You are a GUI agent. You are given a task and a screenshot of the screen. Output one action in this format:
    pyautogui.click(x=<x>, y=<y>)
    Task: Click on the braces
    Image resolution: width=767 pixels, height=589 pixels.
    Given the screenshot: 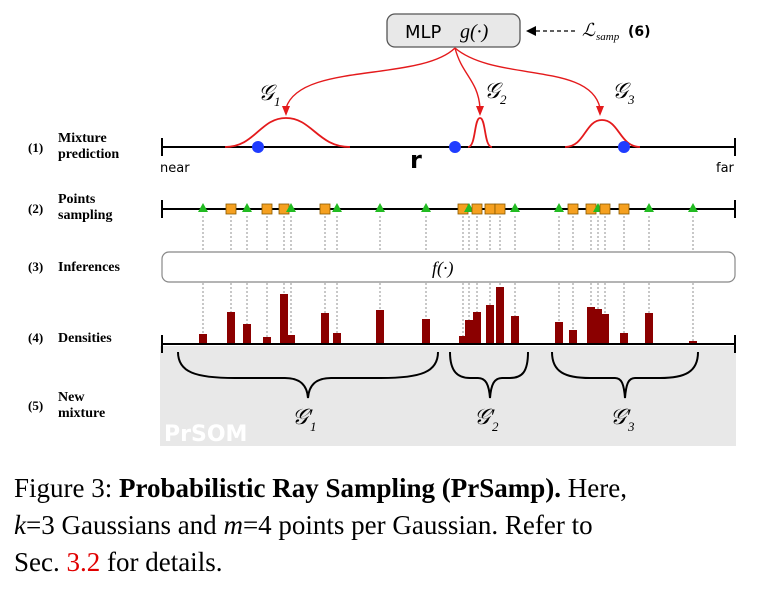 What is the action you would take?
    pyautogui.click(x=438, y=375)
    